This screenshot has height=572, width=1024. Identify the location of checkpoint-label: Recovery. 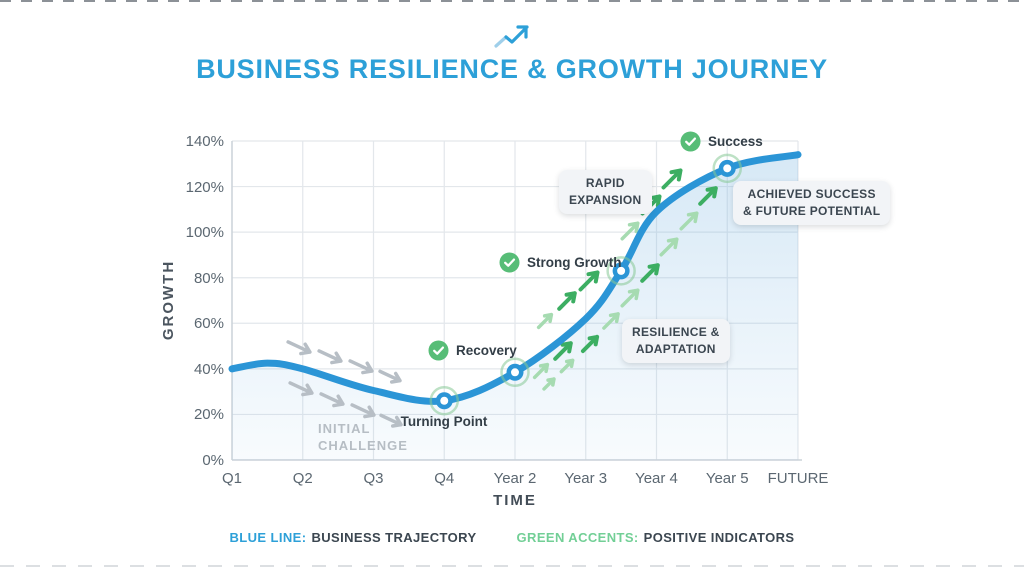
(486, 350).